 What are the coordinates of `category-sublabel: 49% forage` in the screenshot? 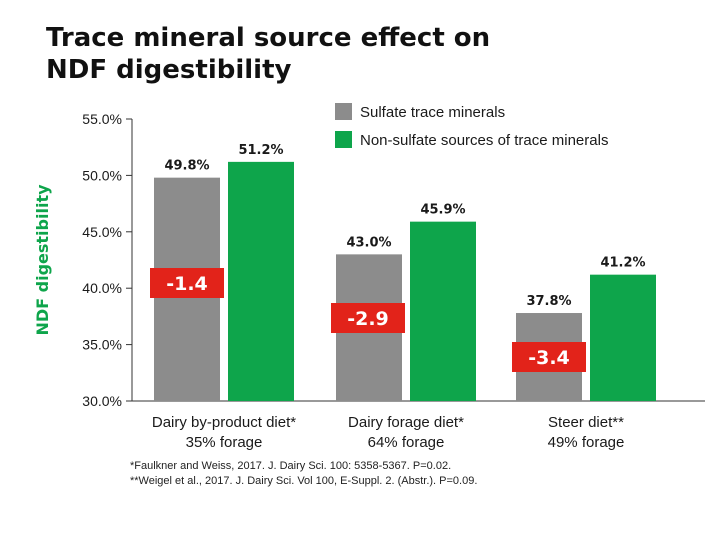 It's located at (586, 442).